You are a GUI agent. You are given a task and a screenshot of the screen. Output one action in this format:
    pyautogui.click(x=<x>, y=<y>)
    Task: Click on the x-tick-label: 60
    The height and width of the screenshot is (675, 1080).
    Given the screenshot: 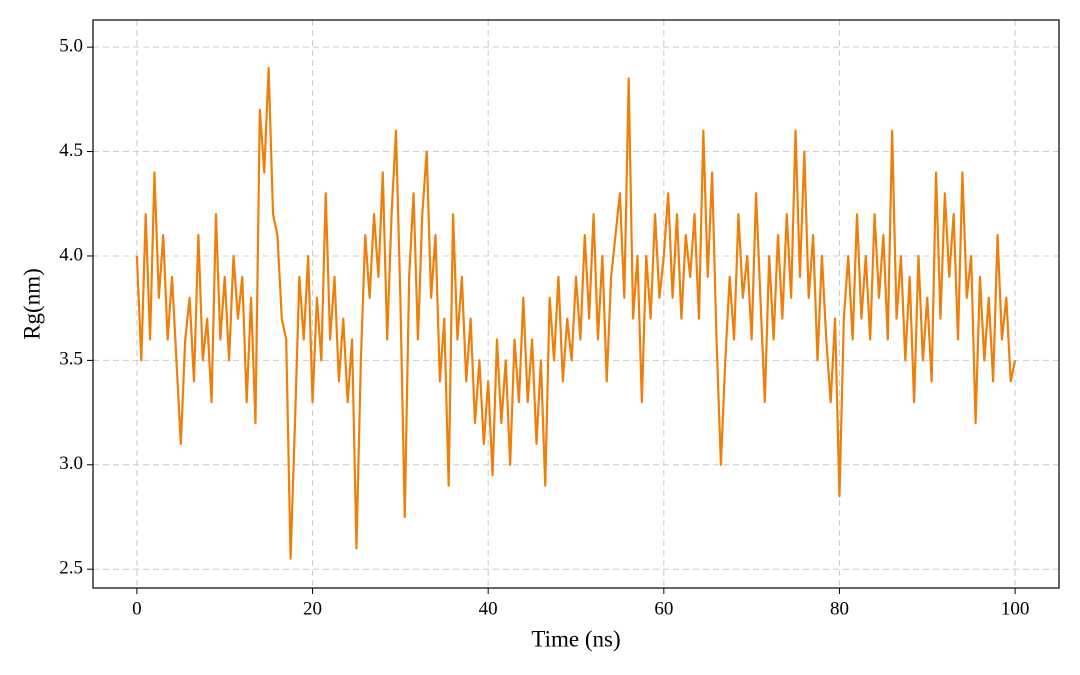 What is the action you would take?
    pyautogui.click(x=663, y=608)
    